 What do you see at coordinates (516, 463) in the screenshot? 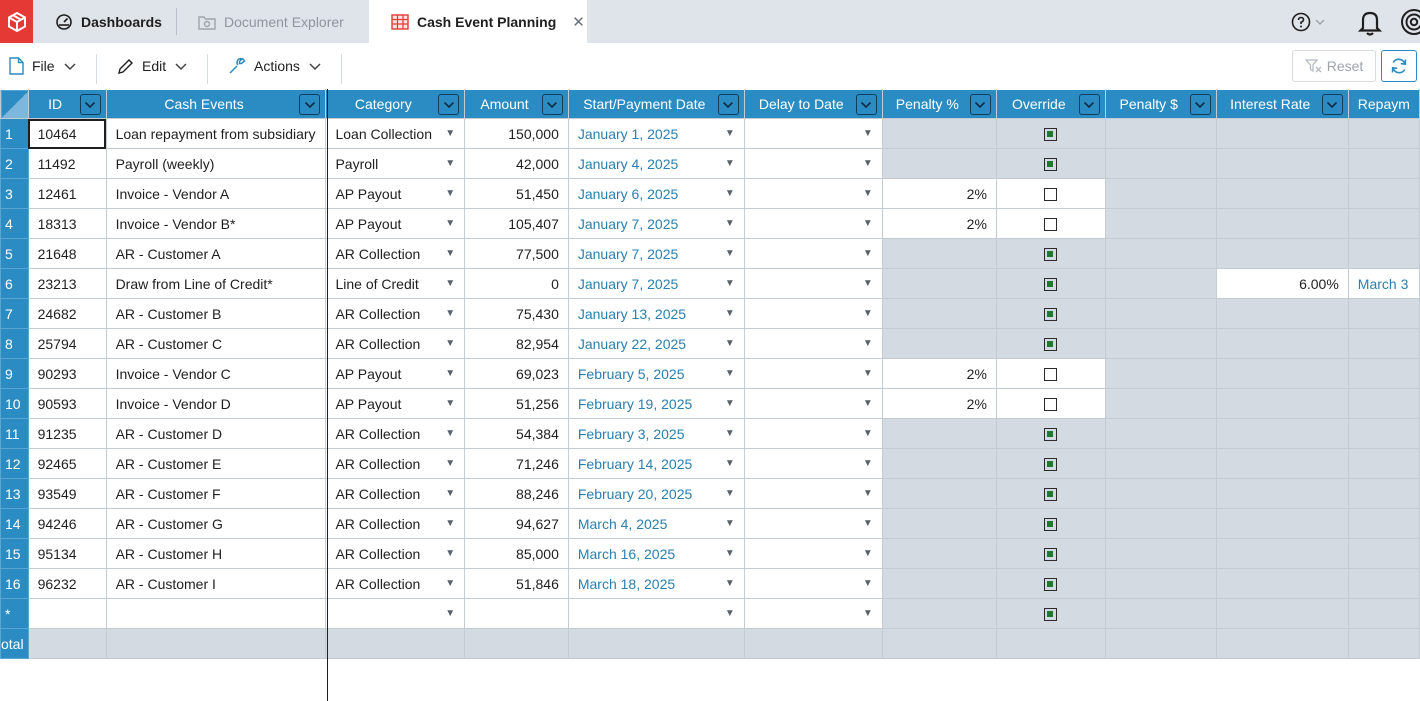
I see `amount-cell: 71,246` at bounding box center [516, 463].